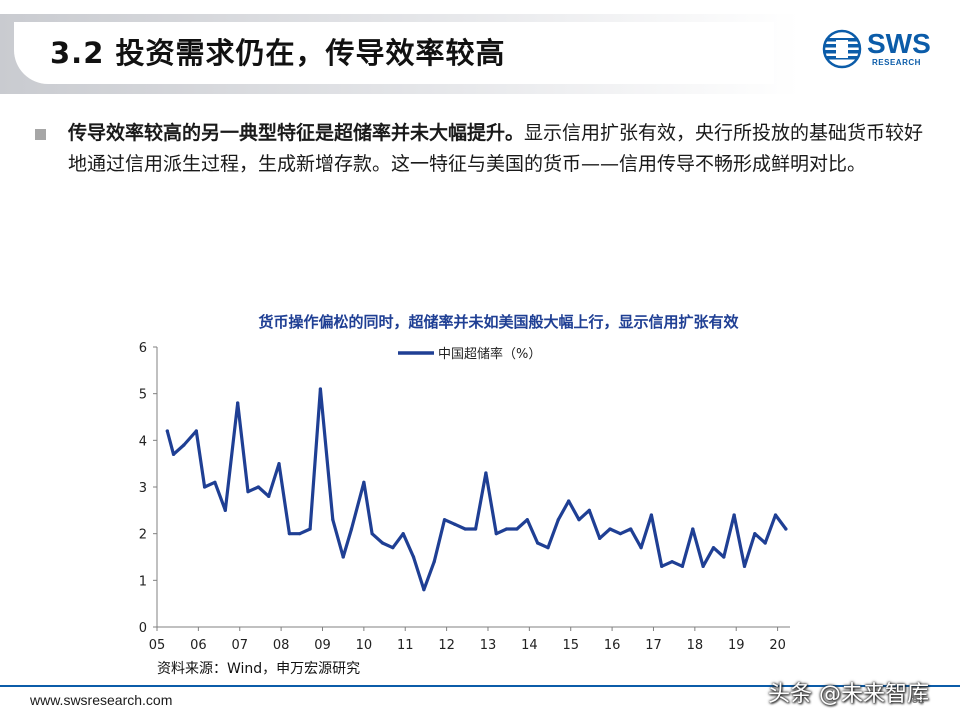 This screenshot has width=960, height=720. What do you see at coordinates (143, 628) in the screenshot?
I see `y-tick-label: 0` at bounding box center [143, 628].